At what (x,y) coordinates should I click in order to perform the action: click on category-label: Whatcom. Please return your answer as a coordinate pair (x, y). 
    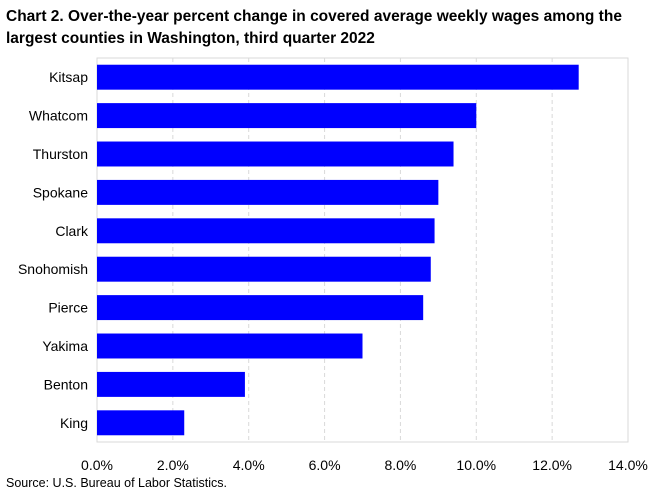
    Looking at the image, I should click on (58, 116).